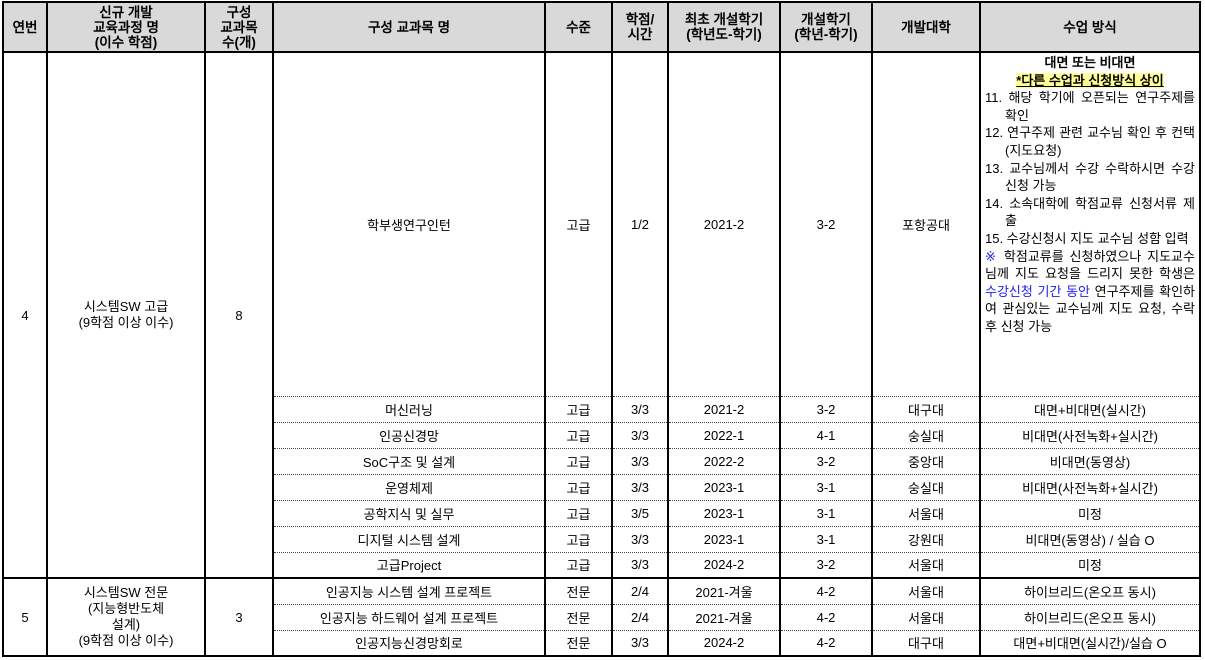  What do you see at coordinates (1090, 177) in the screenshot?
I see `method-step: 13. 교수님께서 수강 수락하시면 수강신청 가능` at bounding box center [1090, 177].